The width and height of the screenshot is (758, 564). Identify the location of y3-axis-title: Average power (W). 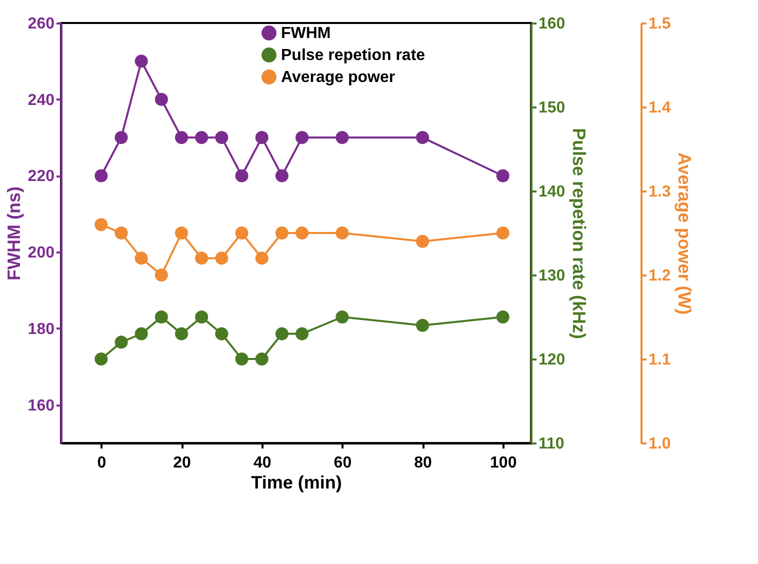
(684, 233).